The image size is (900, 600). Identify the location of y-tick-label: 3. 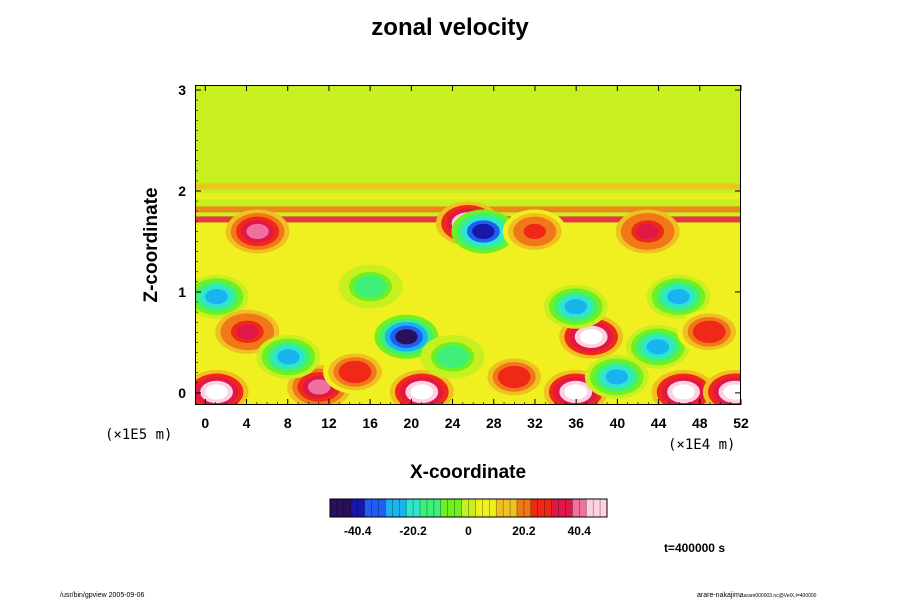
(182, 90).